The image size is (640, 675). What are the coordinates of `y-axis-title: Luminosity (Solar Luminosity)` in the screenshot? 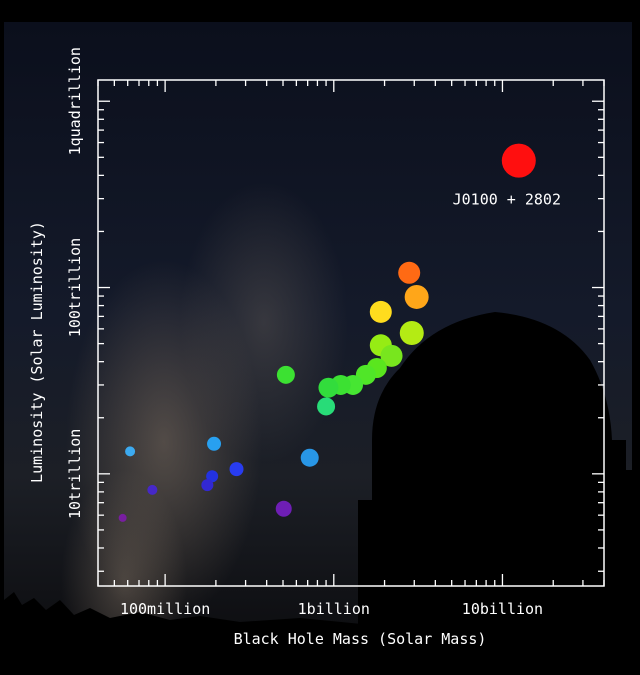 It's located at (37, 352).